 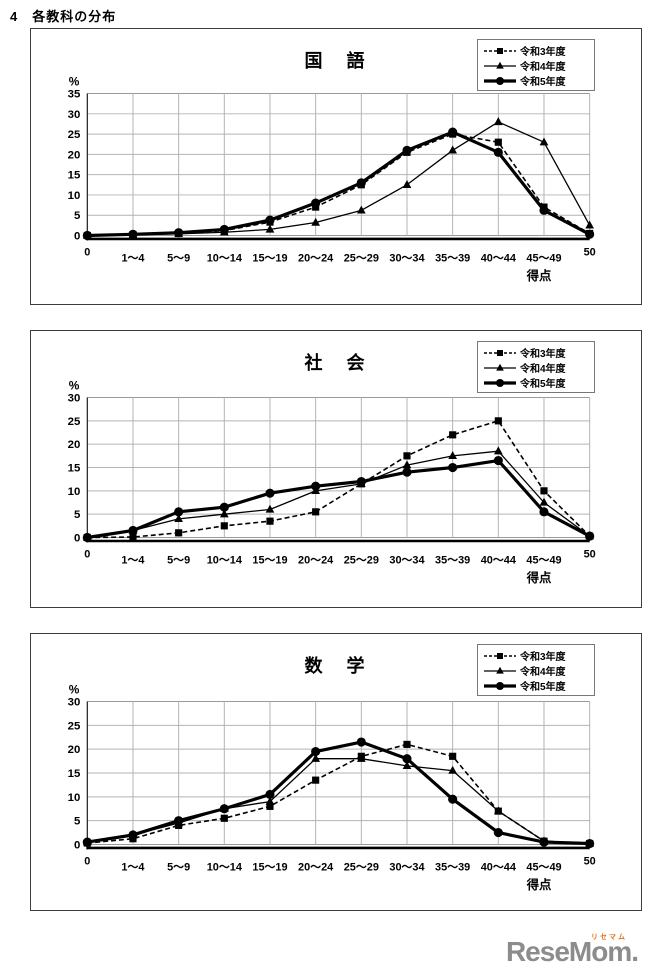 I want to click on legend-label: 令和3年度, so click(x=543, y=52).